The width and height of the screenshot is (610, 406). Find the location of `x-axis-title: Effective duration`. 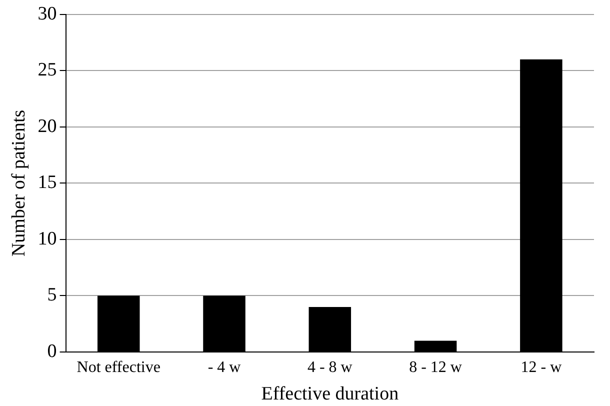

x-axis-title: Effective duration is located at coordinates (330, 394).